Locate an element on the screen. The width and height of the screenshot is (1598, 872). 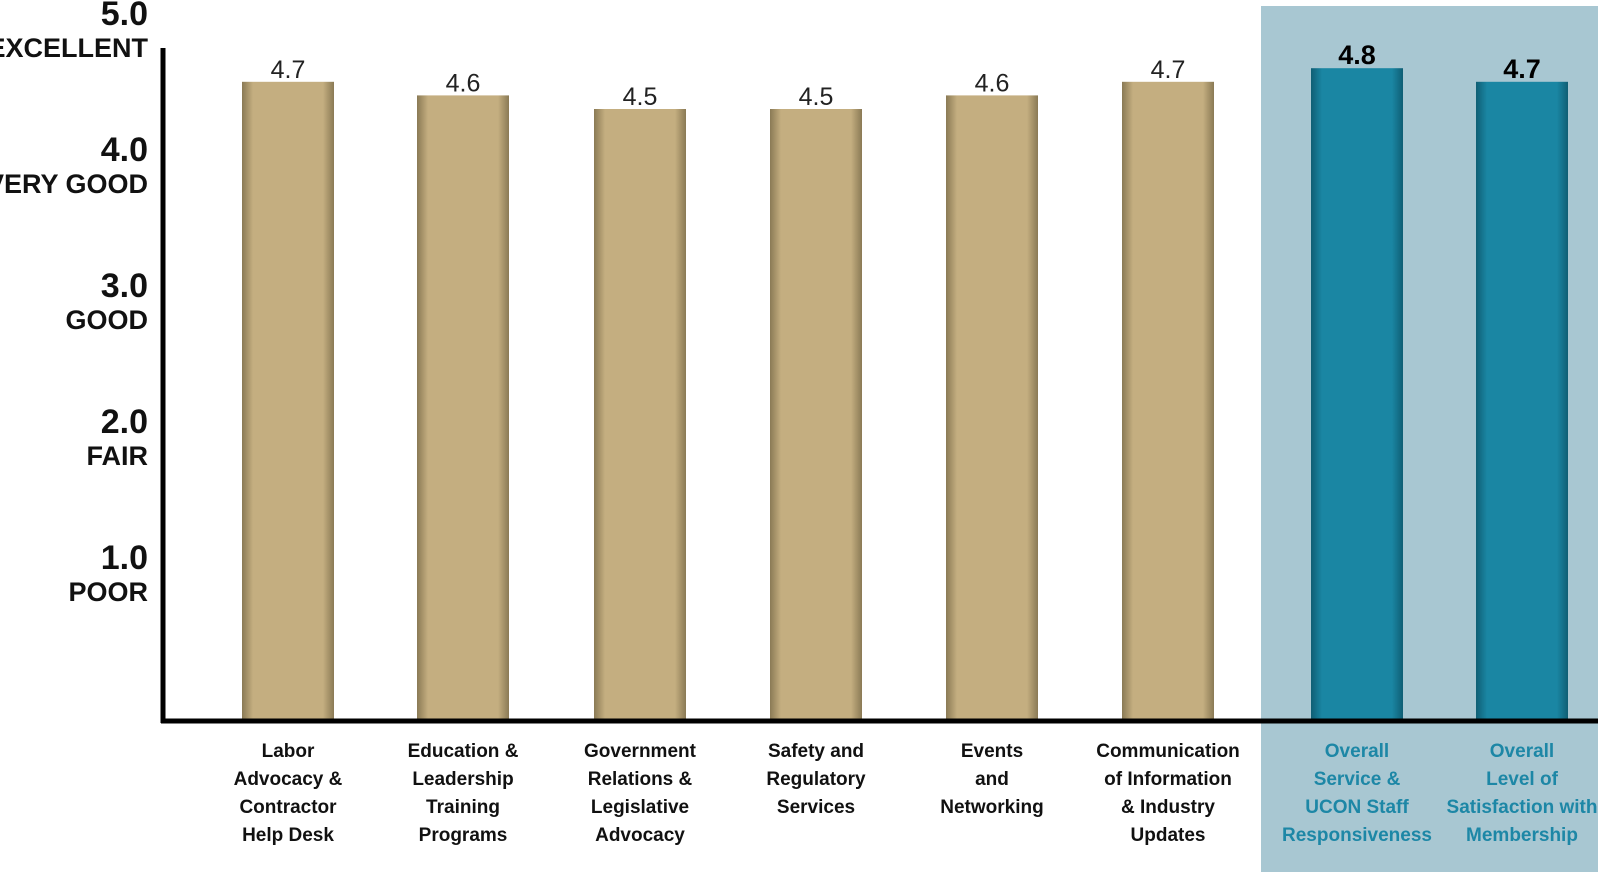
category-label-line: Regulatory is located at coordinates (816, 779).